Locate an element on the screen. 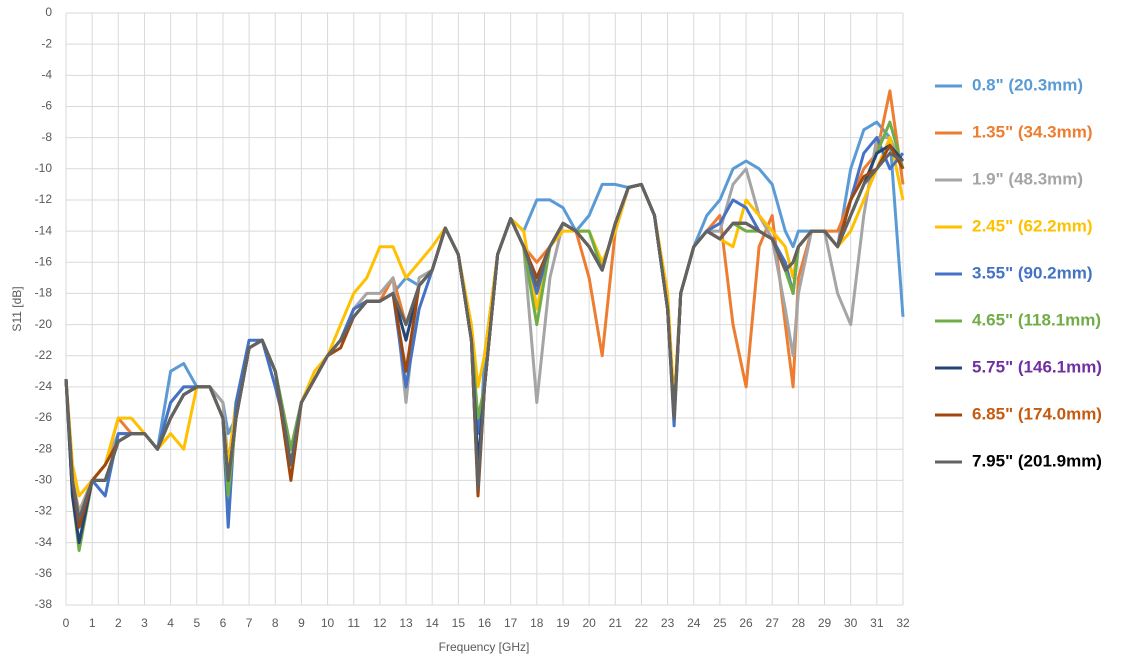 This screenshot has height=662, width=1139. y-tick-label: -20 is located at coordinates (44, 324).